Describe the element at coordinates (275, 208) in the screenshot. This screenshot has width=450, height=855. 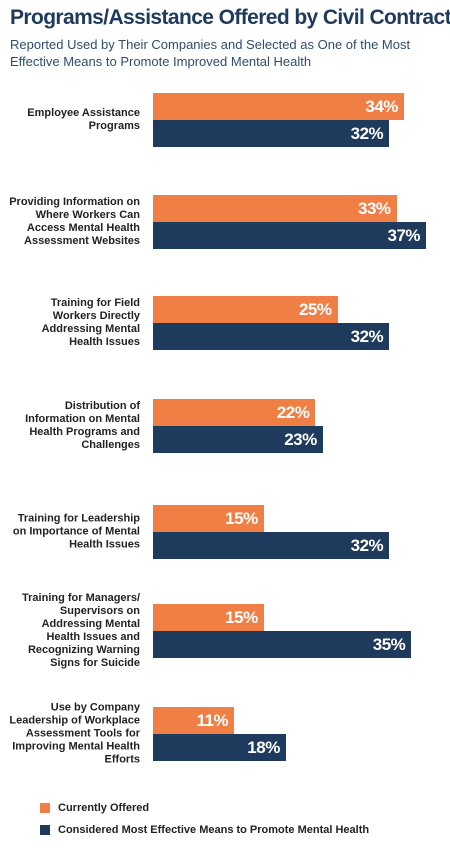
I see `bar: 33%` at that location.